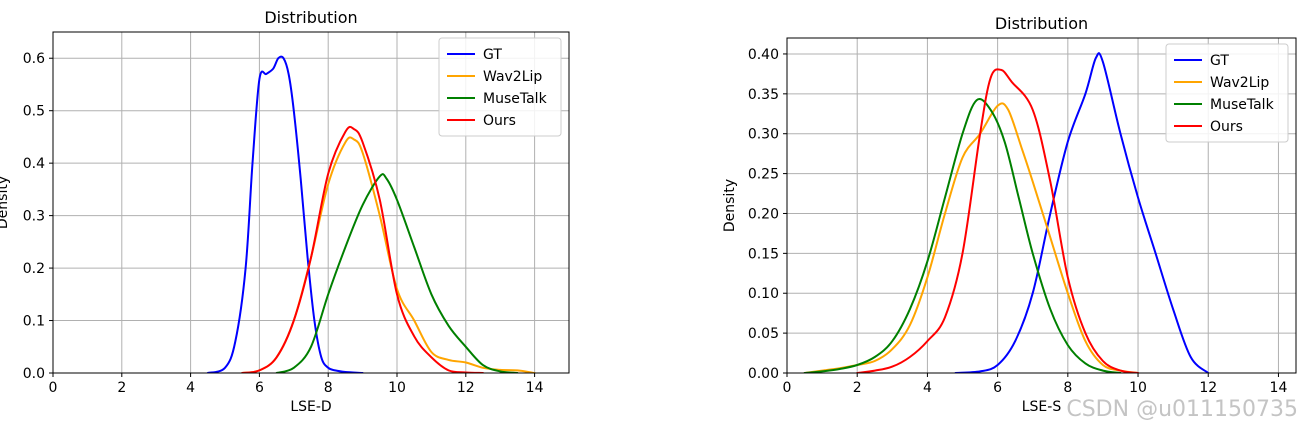 The width and height of the screenshot is (1308, 426). Describe the element at coordinates (763, 214) in the screenshot. I see `y-tick-label: 0.20` at that location.